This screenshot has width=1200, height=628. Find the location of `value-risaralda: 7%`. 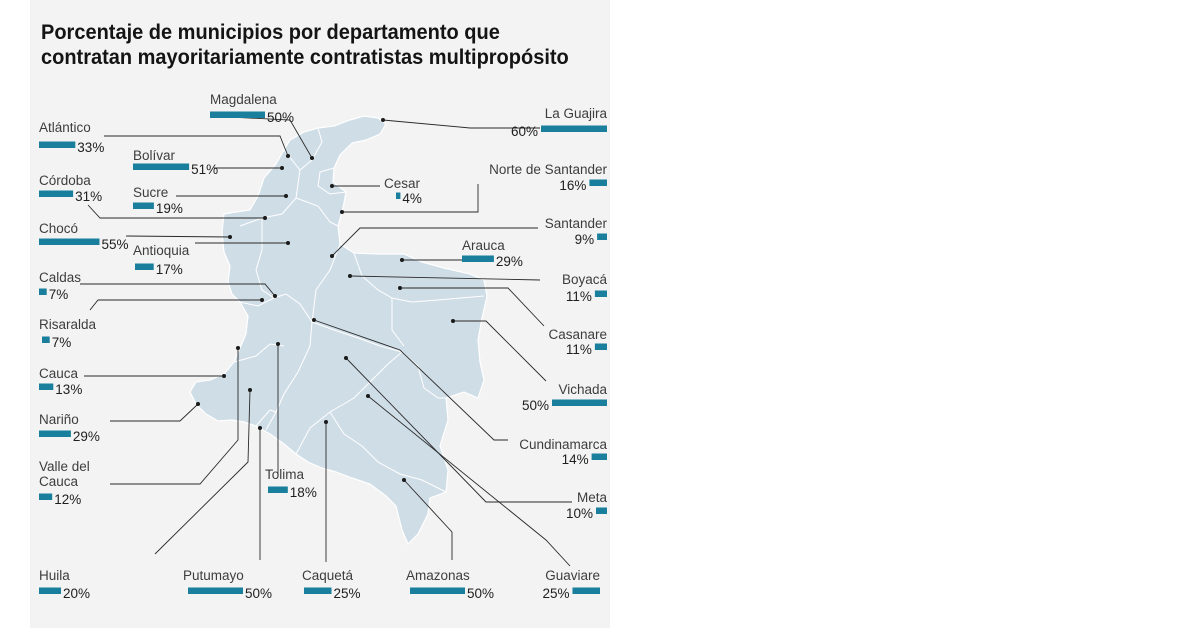

value-risaralda: 7% is located at coordinates (62, 342).